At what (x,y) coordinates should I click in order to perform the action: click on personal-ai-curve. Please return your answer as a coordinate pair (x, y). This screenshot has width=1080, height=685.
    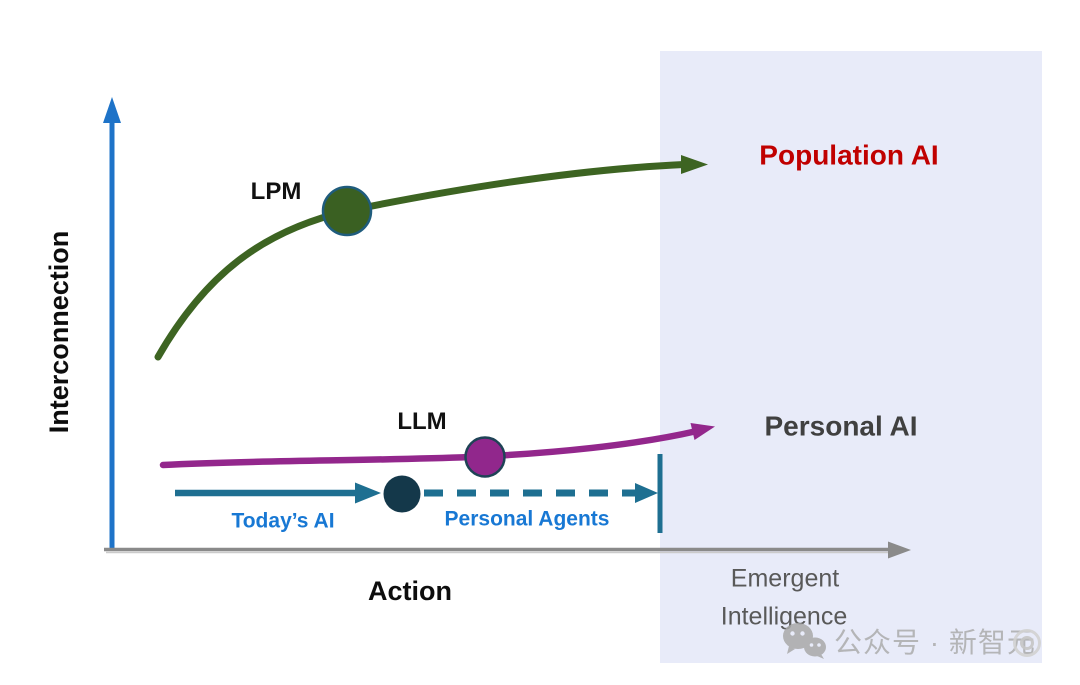
    Looking at the image, I should click on (430, 448).